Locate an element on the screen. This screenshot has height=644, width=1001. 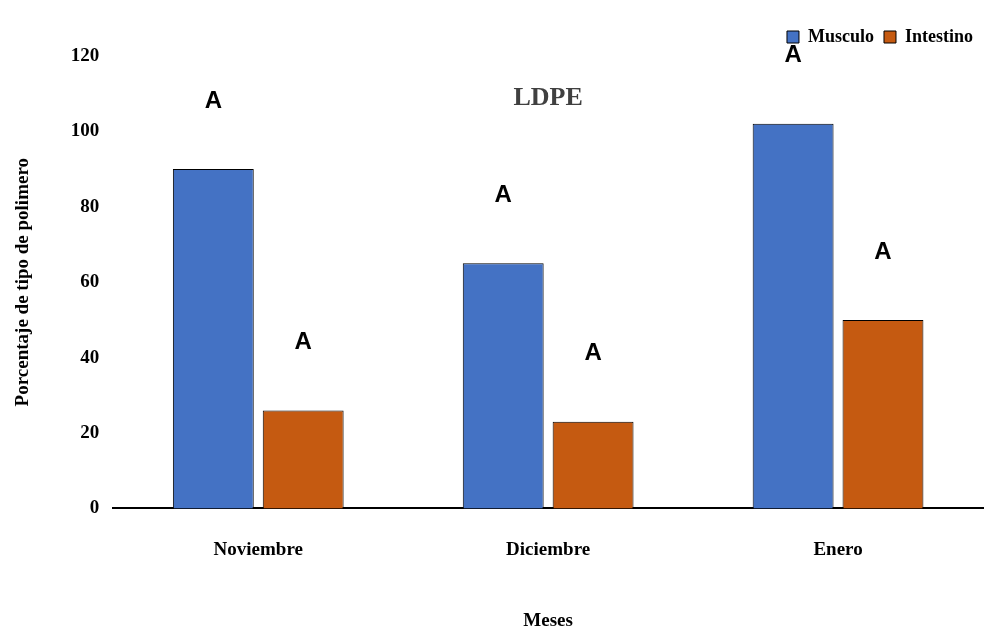
y-tick-label: 80 is located at coordinates (90, 205).